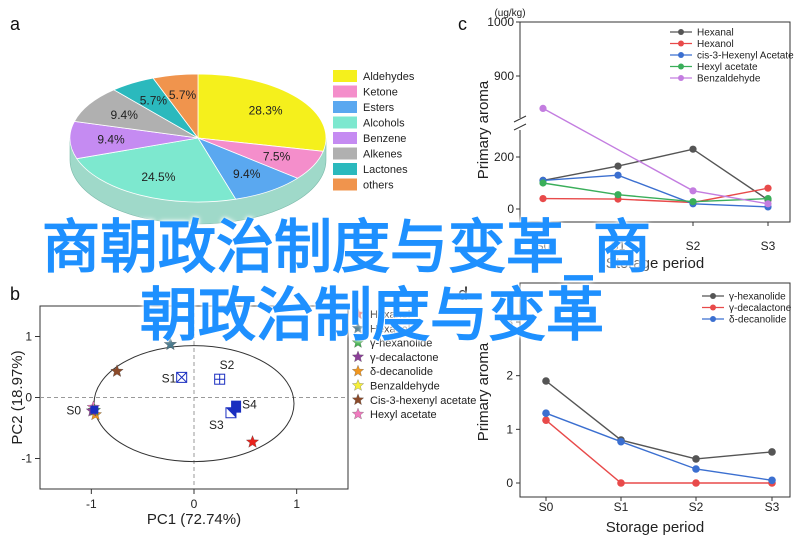 This screenshot has width=808, height=543. Describe the element at coordinates (760, 308) in the screenshot. I see `legend-label: γ-decalactone` at that location.